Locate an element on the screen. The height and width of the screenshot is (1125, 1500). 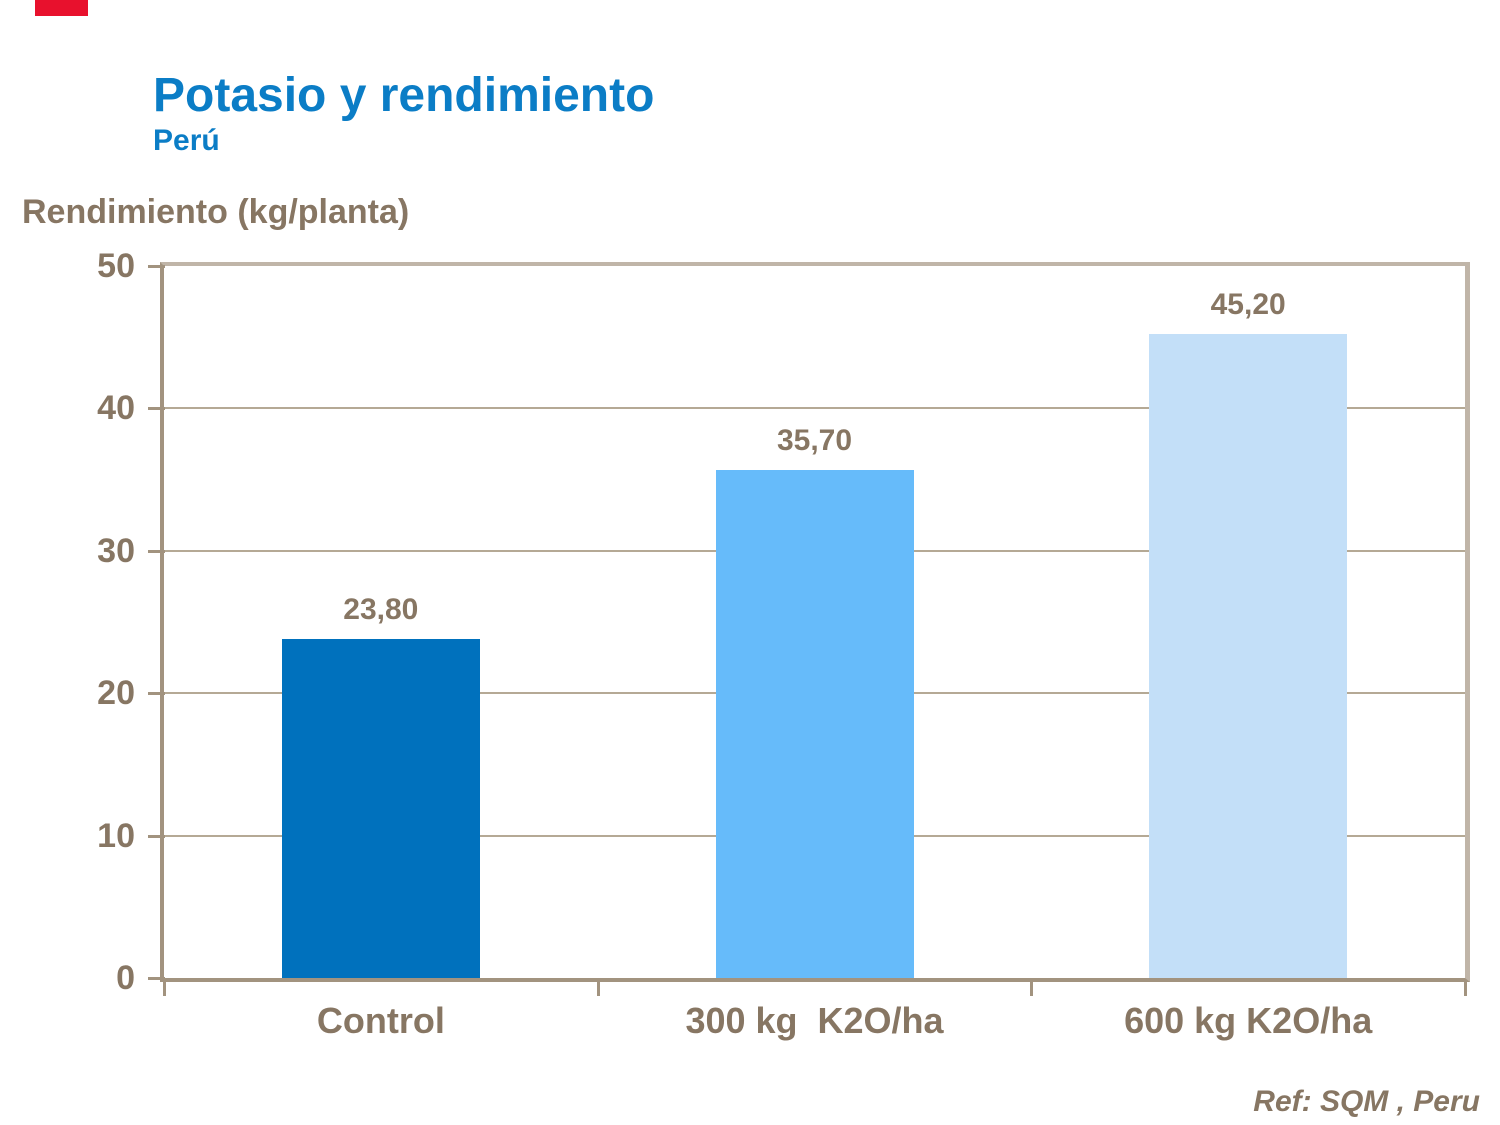
y-tick-label: 10 is located at coordinates (116, 835).